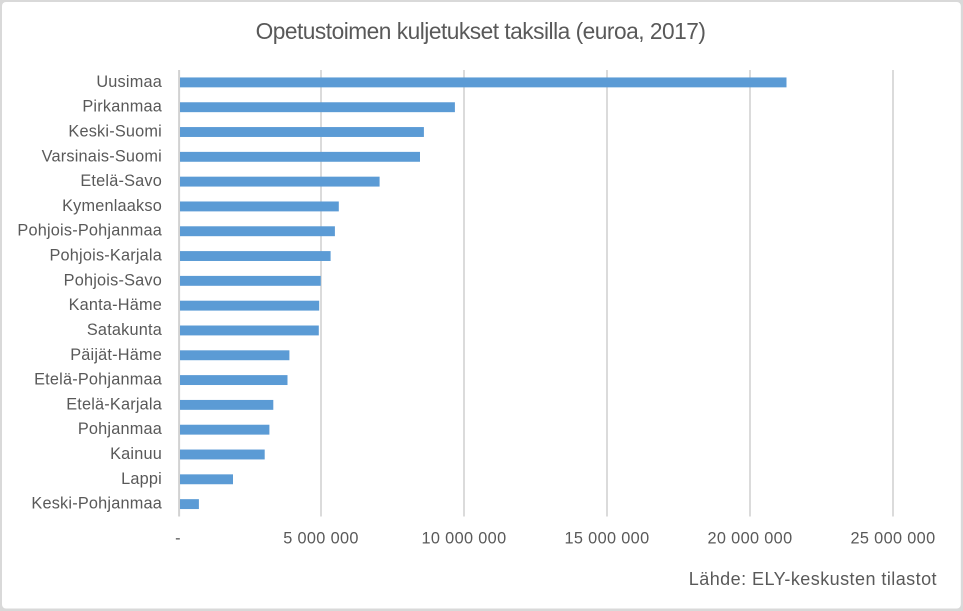  I want to click on svg-text: Kanta-Häme, so click(115, 305).